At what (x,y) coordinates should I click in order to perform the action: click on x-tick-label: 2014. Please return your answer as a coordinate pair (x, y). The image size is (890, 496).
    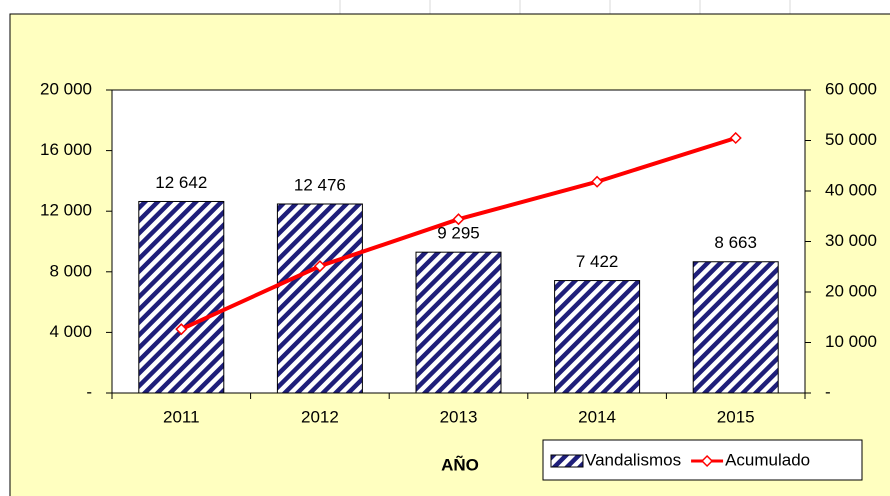
    Looking at the image, I should click on (597, 416).